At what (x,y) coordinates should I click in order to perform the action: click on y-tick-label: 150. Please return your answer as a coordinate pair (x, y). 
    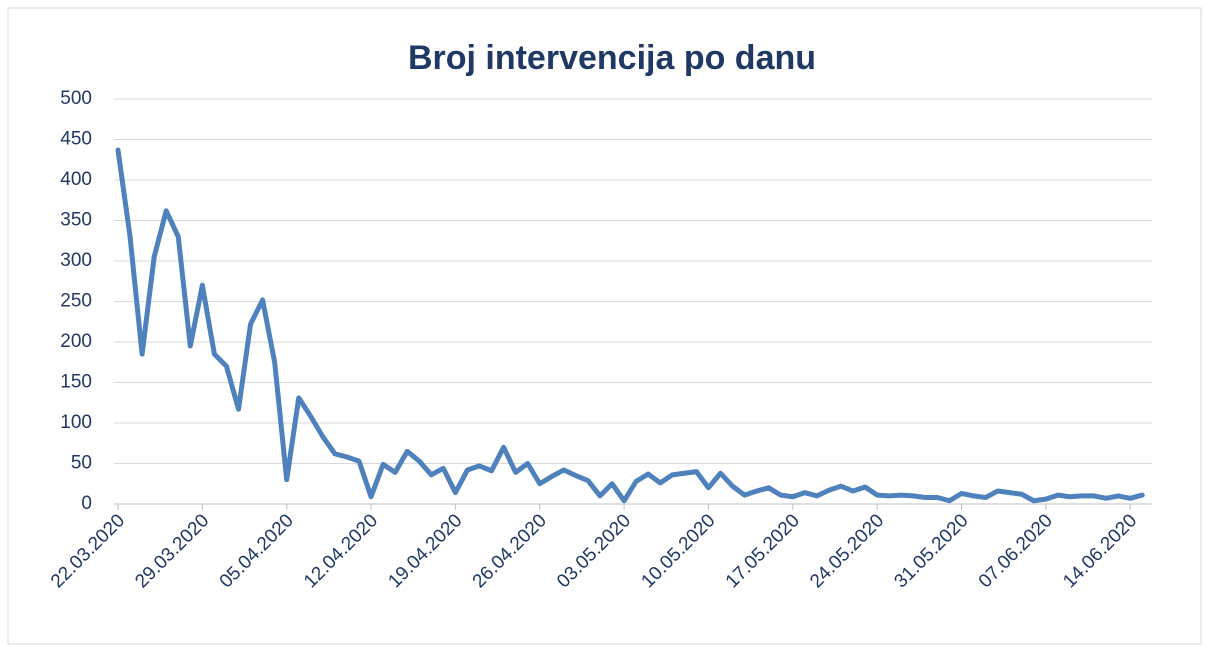
    Looking at the image, I should click on (76, 382).